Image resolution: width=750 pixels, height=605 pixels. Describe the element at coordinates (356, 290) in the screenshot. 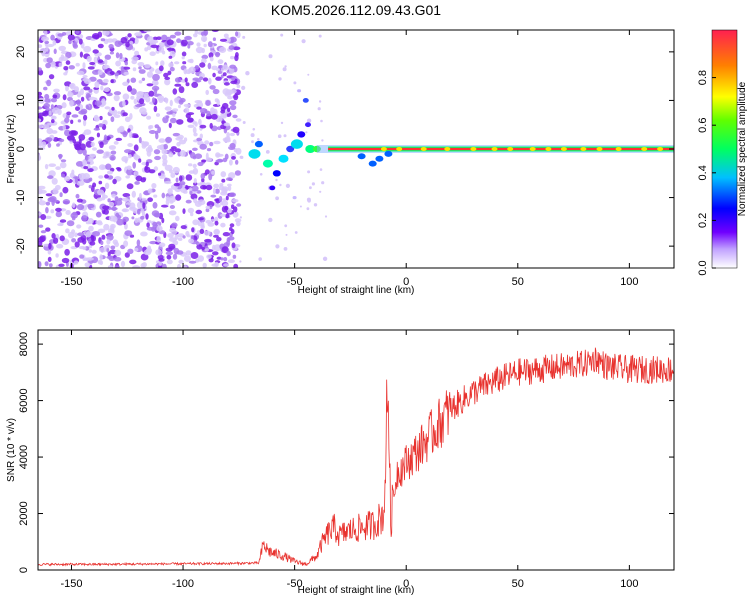

I see `spectrogram-xlabel: Height of straight line (km)` at that location.